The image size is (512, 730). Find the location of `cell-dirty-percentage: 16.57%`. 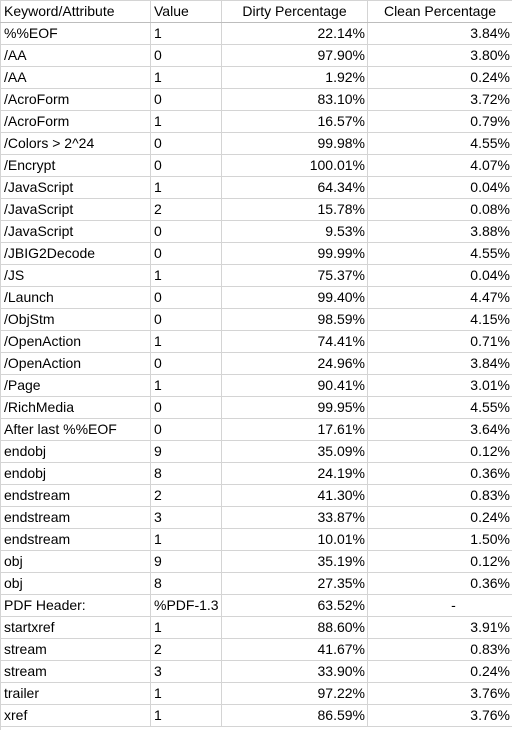

cell-dirty-percentage: 16.57% is located at coordinates (294, 121).